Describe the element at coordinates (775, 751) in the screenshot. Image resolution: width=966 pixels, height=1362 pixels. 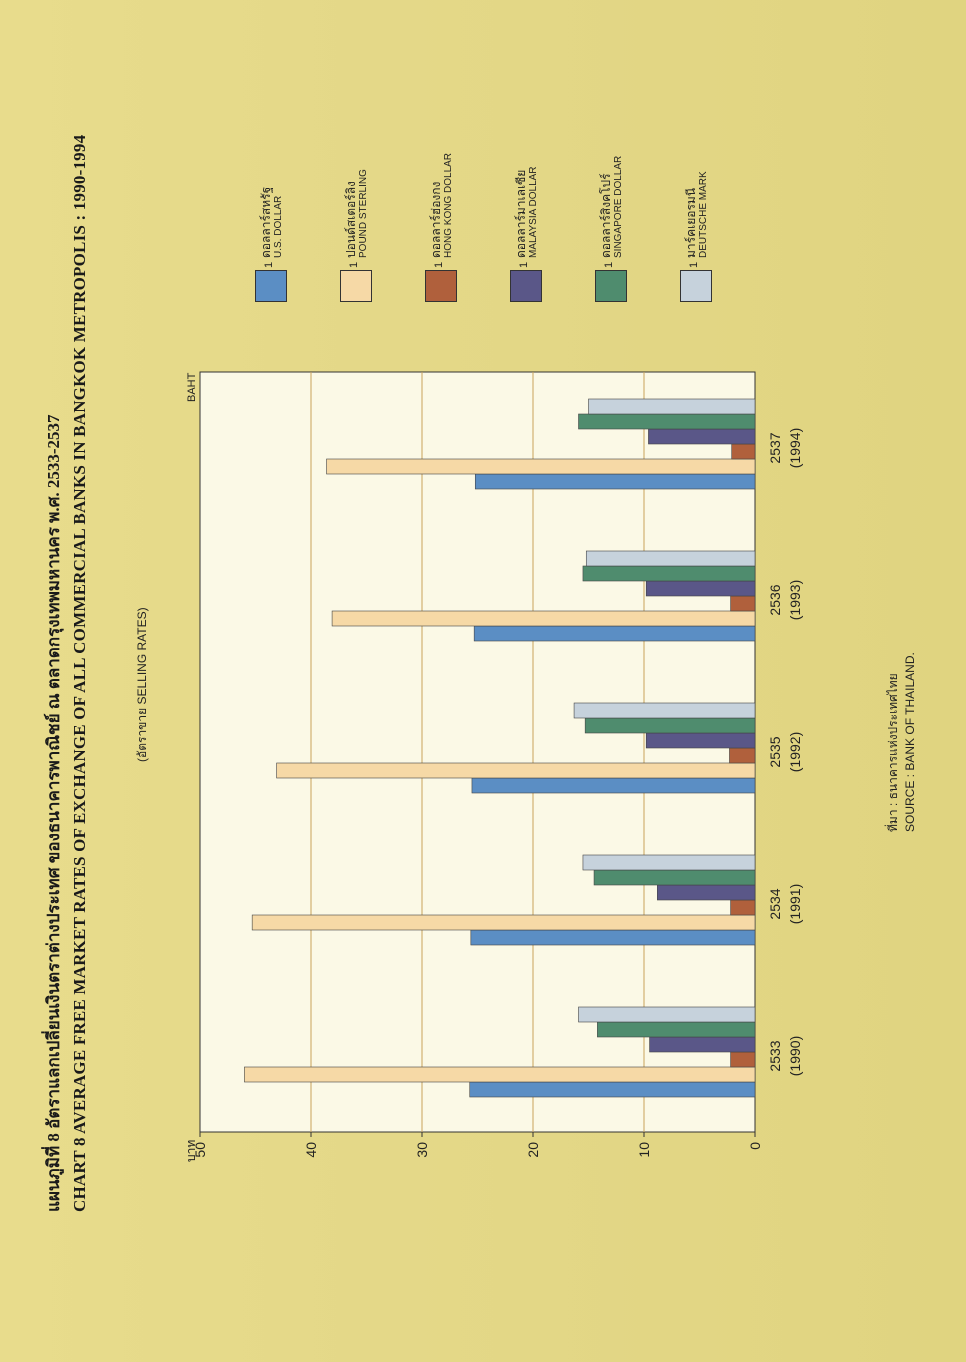
I see `x-tick-label: 2535` at that location.